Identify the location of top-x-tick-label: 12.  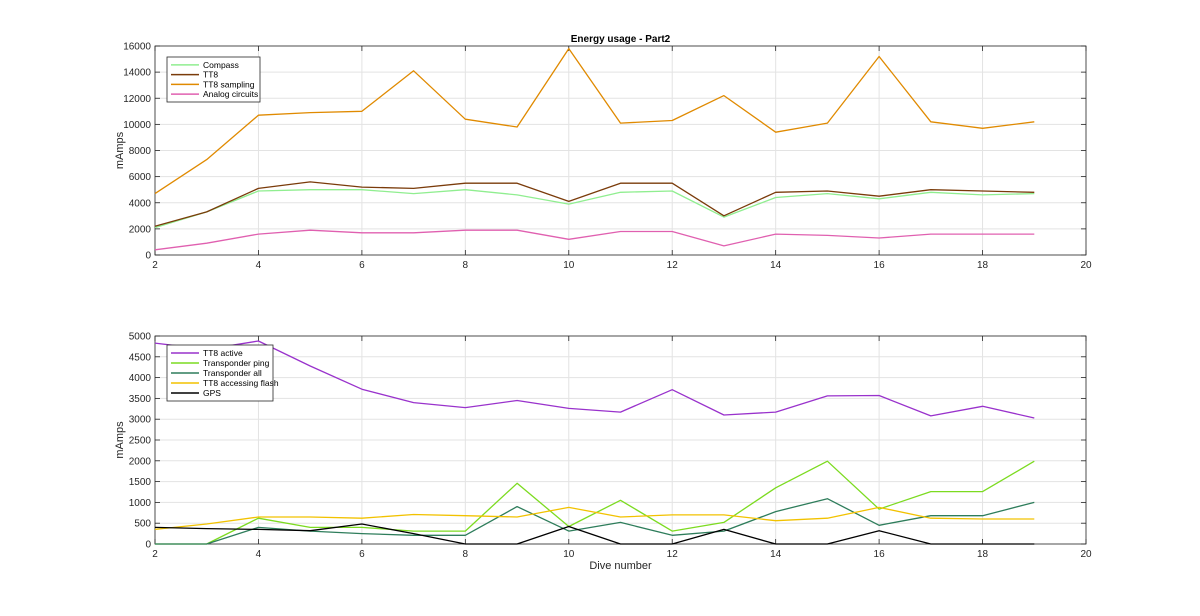
(673, 265).